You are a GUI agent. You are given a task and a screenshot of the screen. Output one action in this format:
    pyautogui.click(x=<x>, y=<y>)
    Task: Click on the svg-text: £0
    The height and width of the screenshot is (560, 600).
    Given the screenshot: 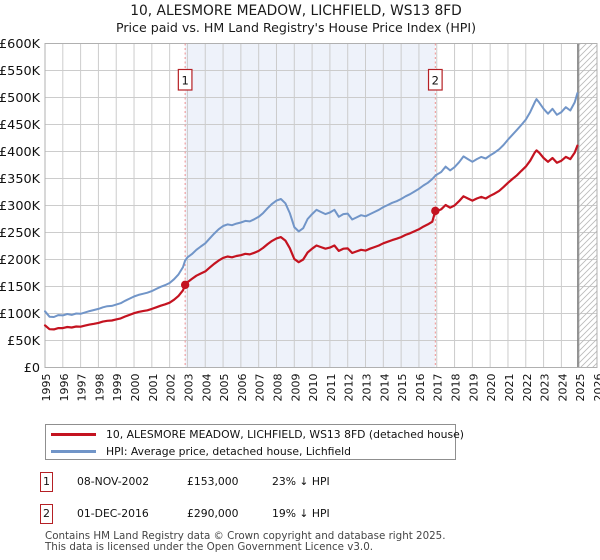 What is the action you would take?
    pyautogui.click(x=32, y=368)
    